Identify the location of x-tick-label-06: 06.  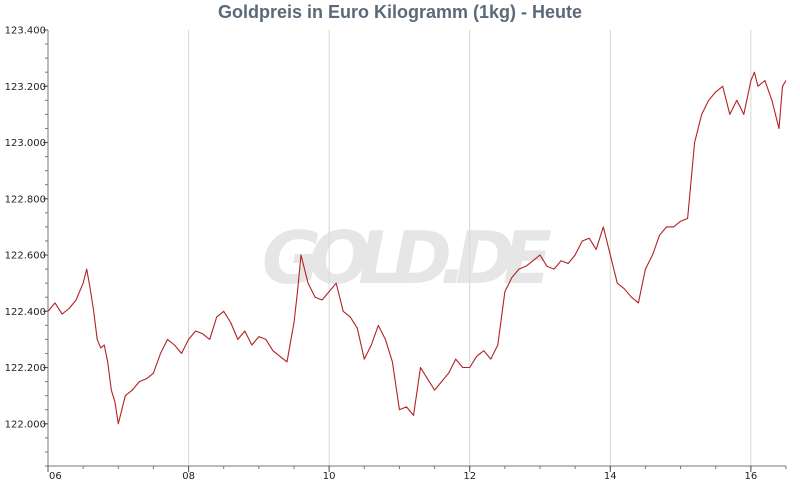
(55, 476).